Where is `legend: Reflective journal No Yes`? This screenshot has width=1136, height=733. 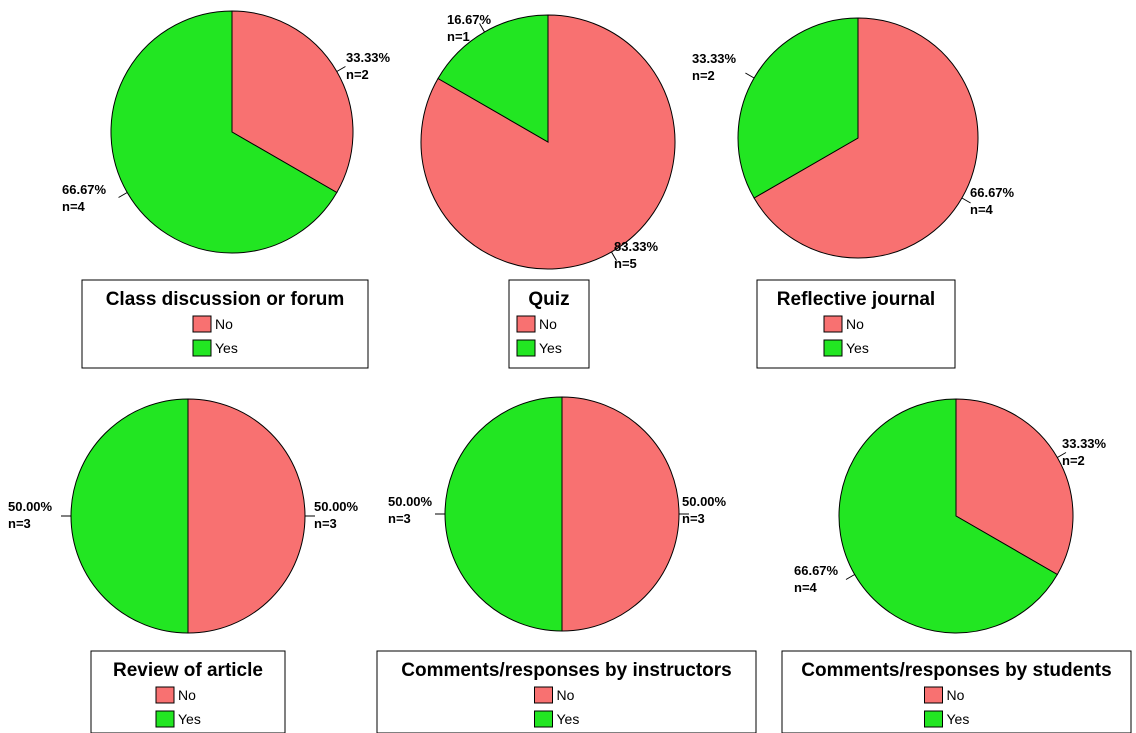 legend: Reflective journal No Yes is located at coordinates (856, 324).